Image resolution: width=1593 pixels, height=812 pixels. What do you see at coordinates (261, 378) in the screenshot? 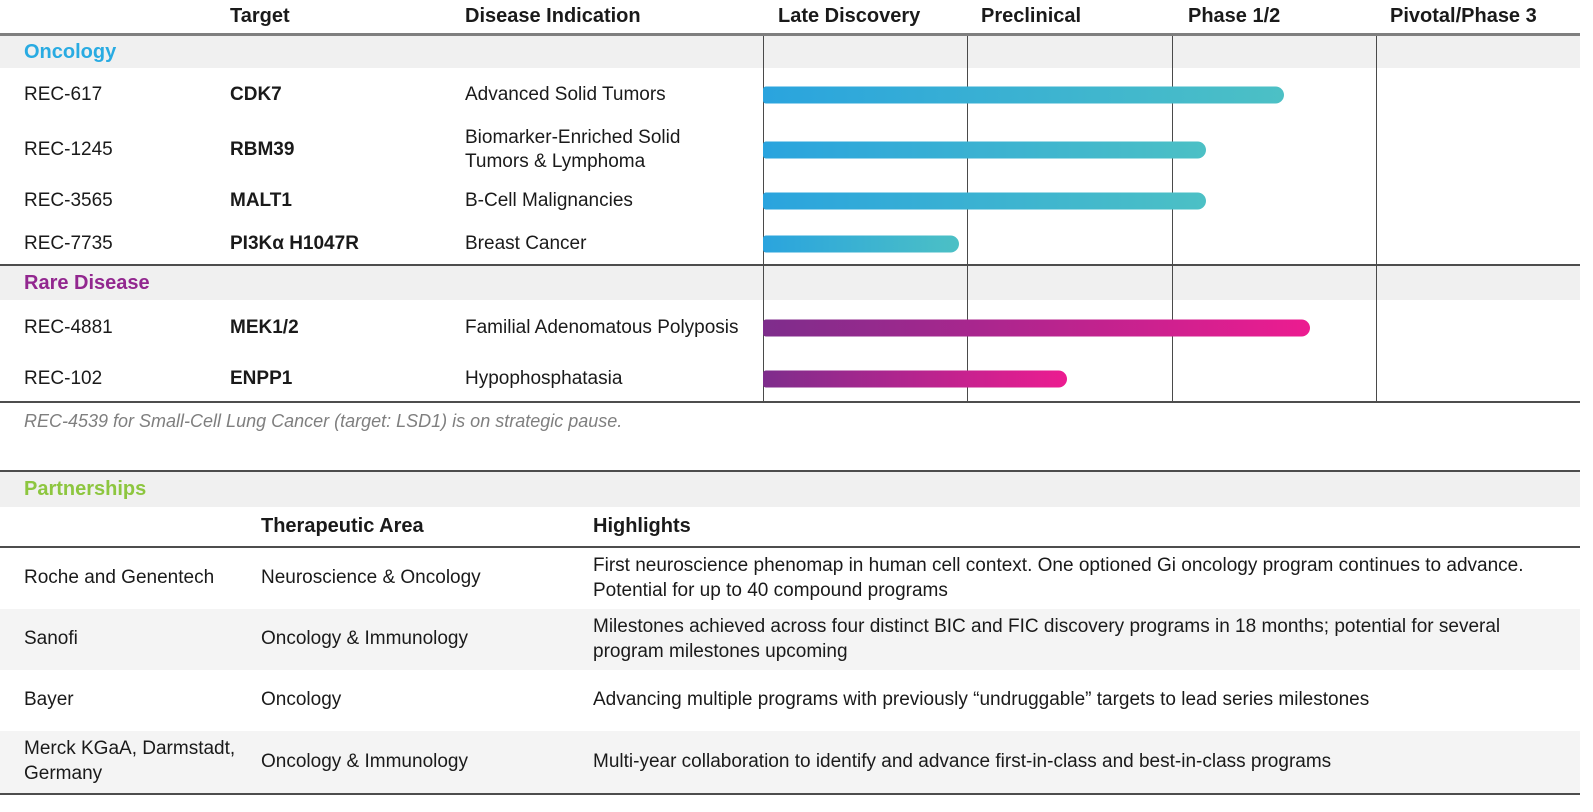
I see `program-target: ENPP1` at bounding box center [261, 378].